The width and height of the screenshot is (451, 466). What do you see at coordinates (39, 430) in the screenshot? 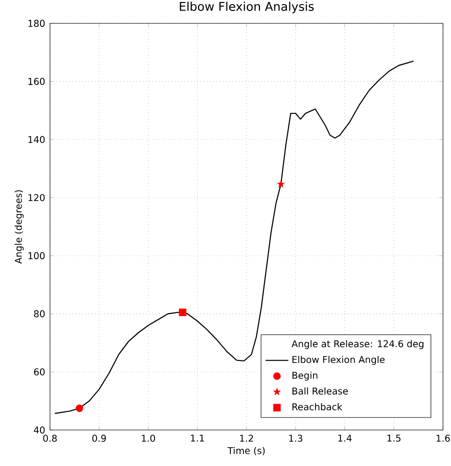
I see `y-tick-label: 40` at bounding box center [39, 430].